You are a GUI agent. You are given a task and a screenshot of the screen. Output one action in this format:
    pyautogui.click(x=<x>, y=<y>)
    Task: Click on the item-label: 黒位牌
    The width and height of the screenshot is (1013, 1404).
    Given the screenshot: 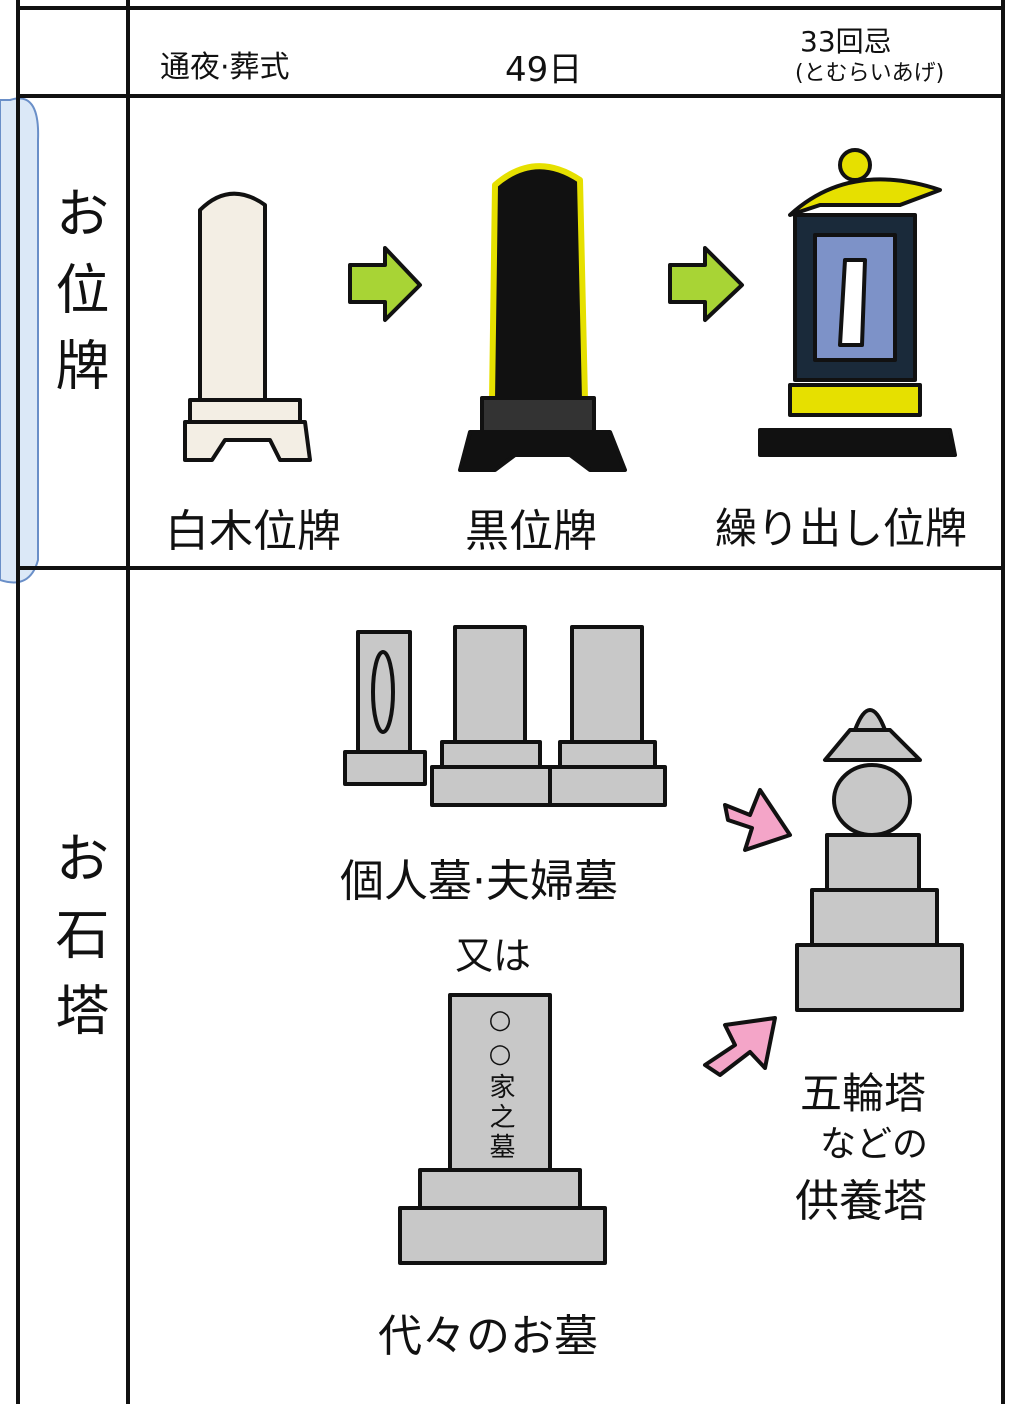 What is the action you would take?
    pyautogui.click(x=531, y=531)
    